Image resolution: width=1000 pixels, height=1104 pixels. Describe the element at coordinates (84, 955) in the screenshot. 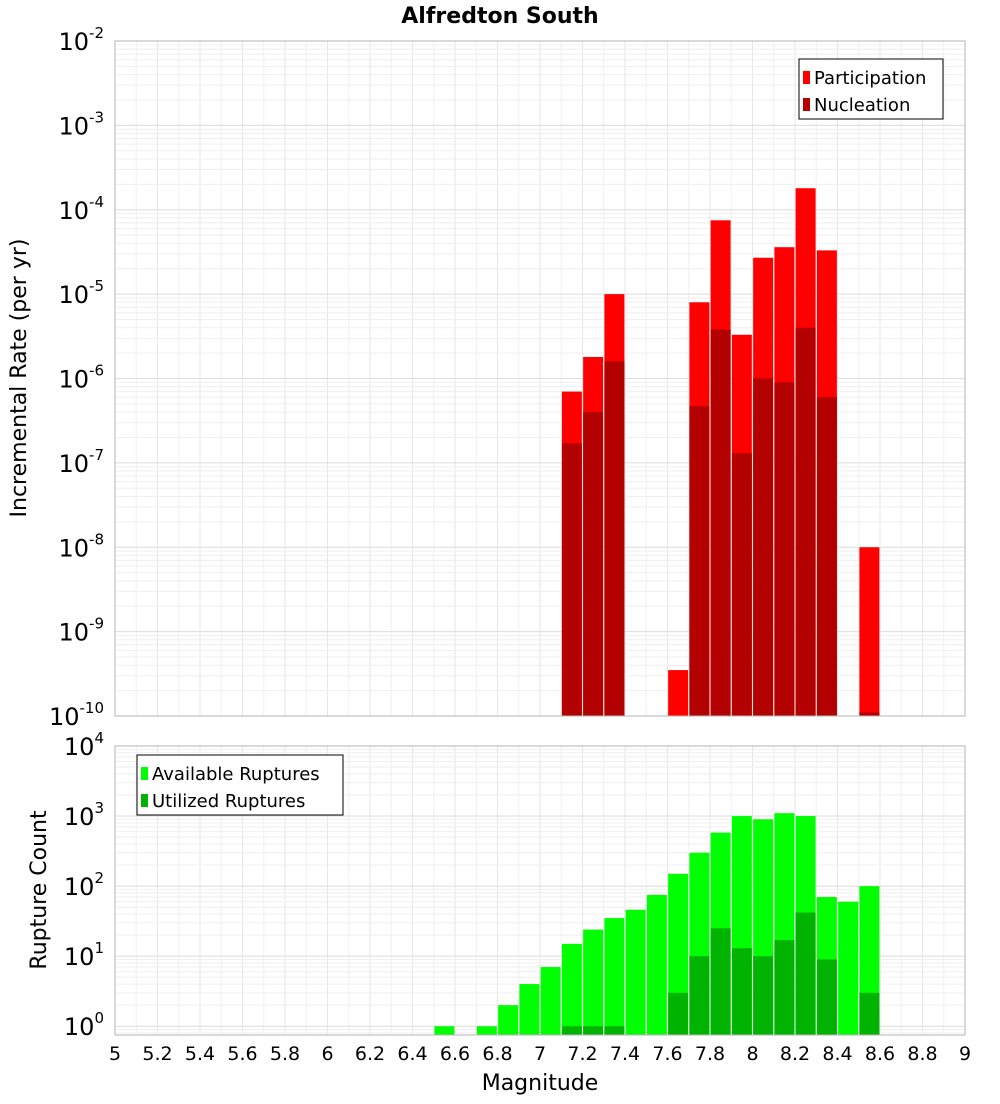

I see `bottom-y-tick-label: 10¹` at that location.